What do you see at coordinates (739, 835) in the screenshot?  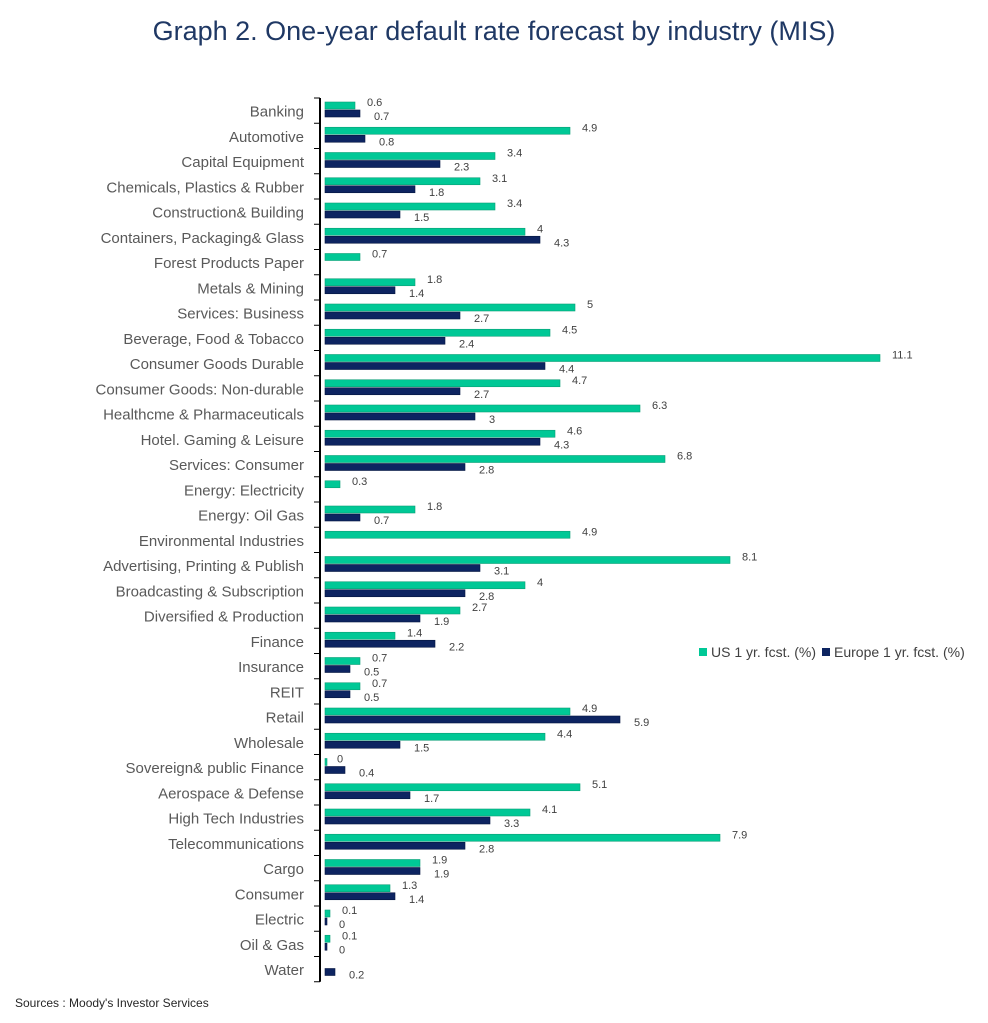 I see `value-label-us: 7.9` at bounding box center [739, 835].